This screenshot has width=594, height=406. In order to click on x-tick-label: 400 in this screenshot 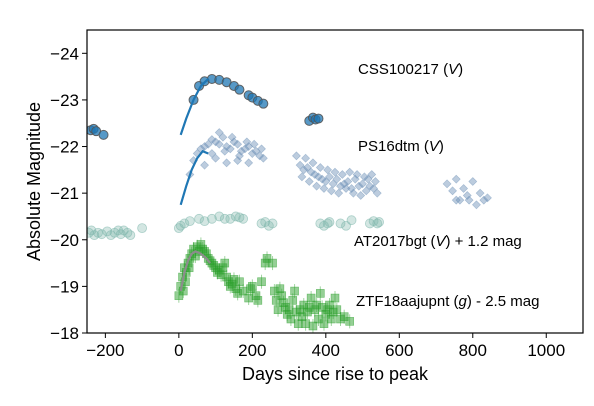, I will do `click(326, 350)`.